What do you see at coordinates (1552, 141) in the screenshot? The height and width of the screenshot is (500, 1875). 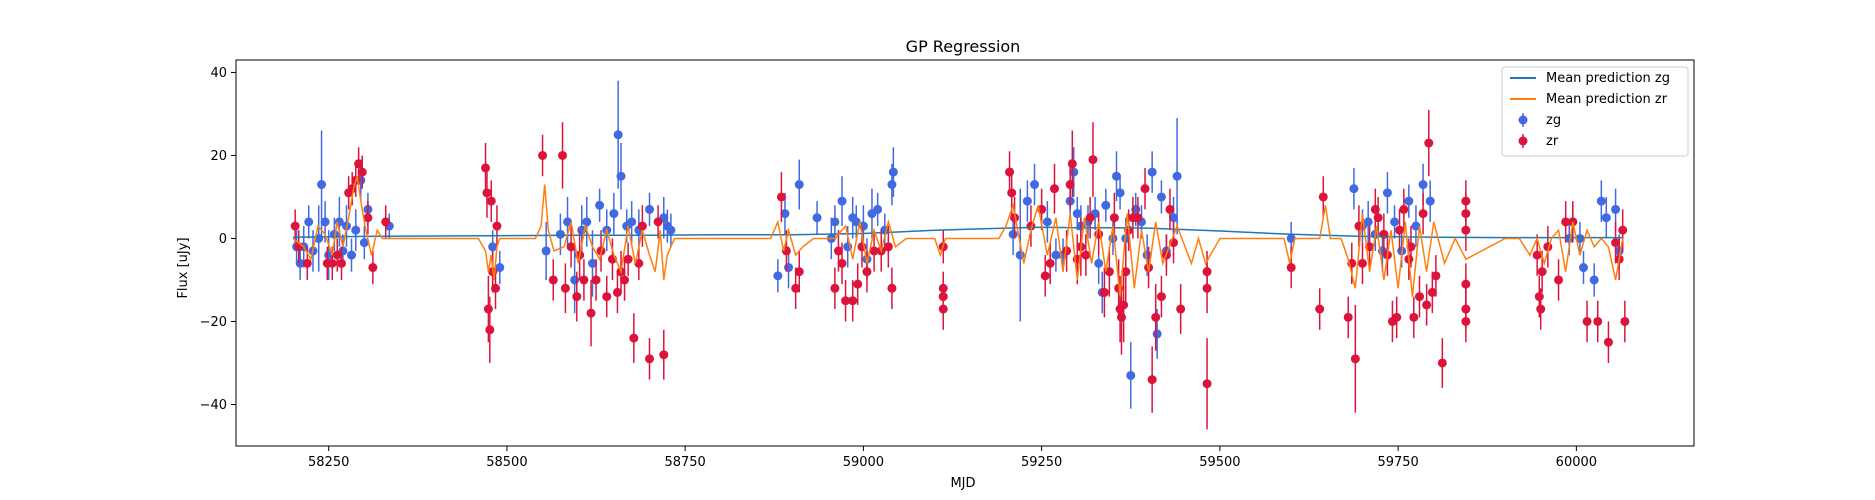 I see `legend-label-zr: zr` at bounding box center [1552, 141].